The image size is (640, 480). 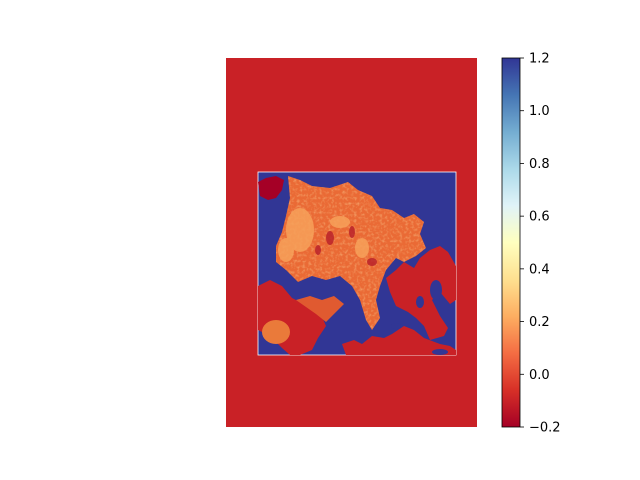 I want to click on high-value-patches, so click(x=323, y=235).